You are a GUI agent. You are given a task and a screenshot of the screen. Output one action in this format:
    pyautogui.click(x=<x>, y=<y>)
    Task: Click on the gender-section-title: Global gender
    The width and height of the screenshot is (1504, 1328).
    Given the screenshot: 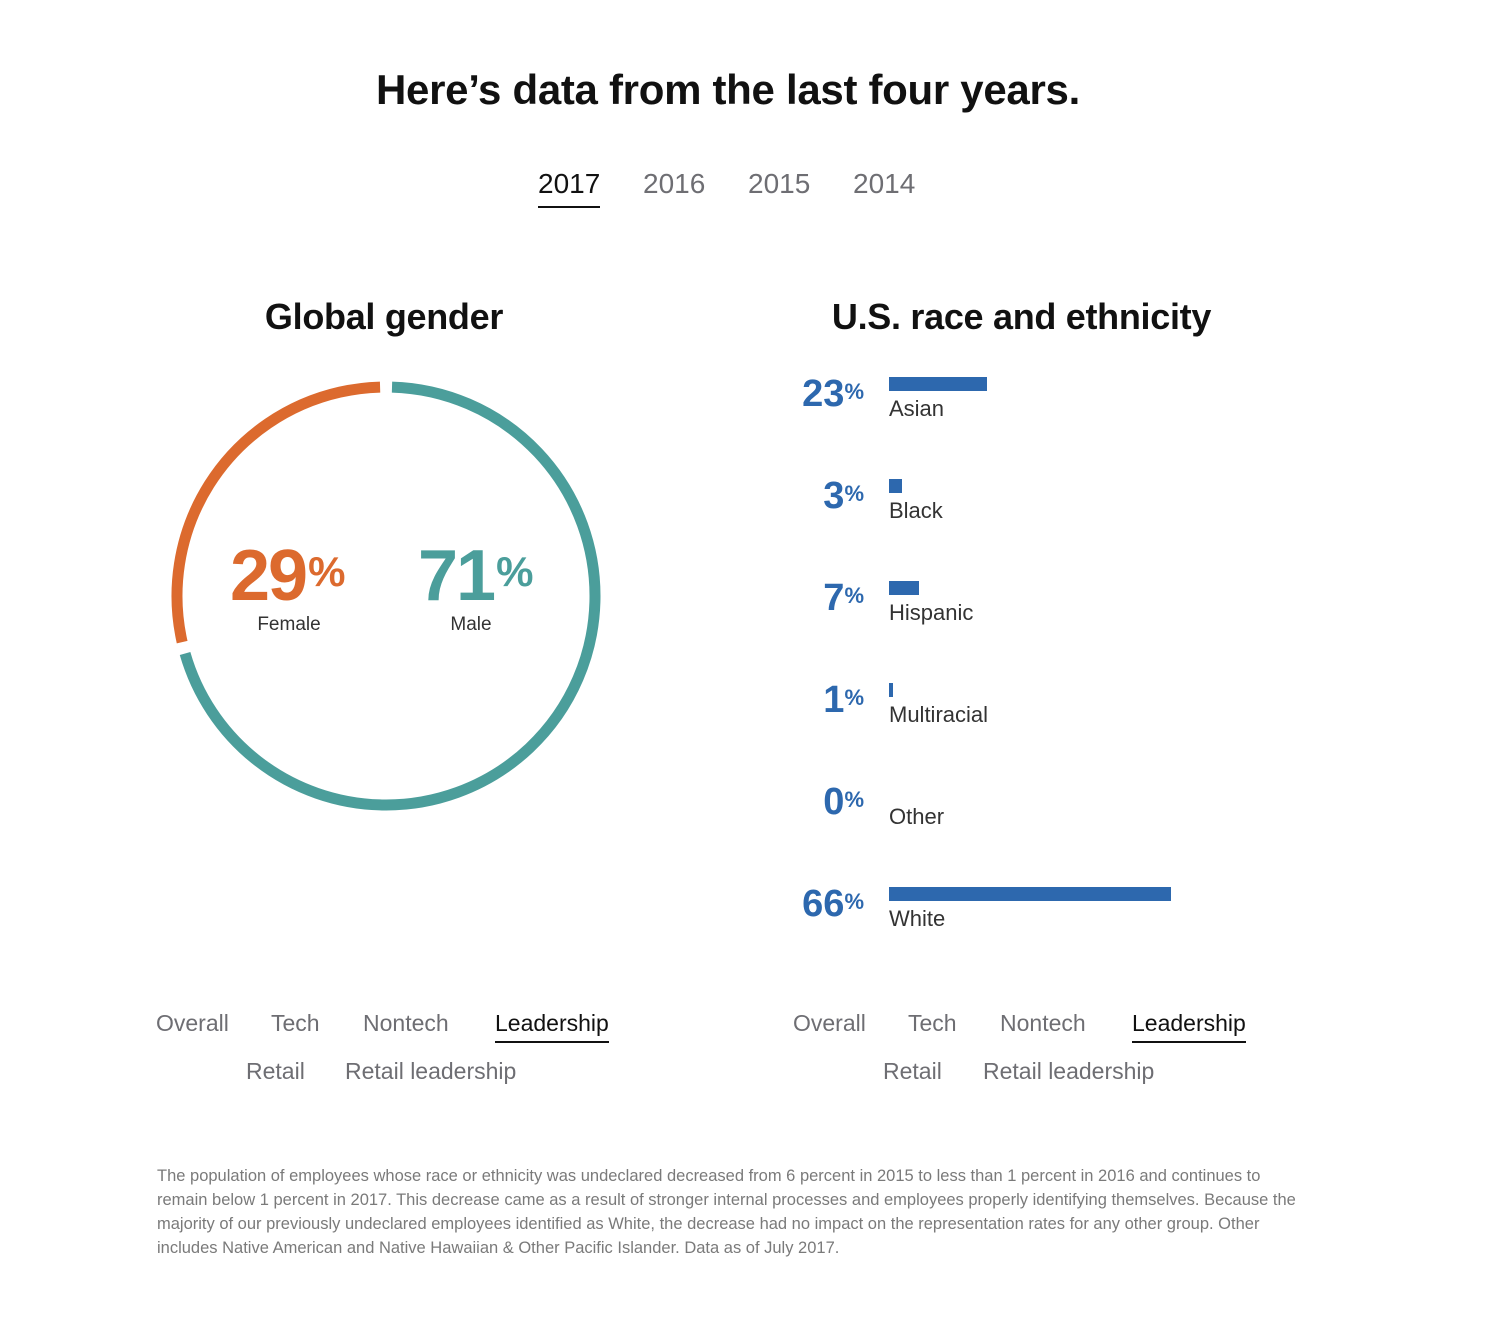 What is the action you would take?
    pyautogui.click(x=384, y=316)
    